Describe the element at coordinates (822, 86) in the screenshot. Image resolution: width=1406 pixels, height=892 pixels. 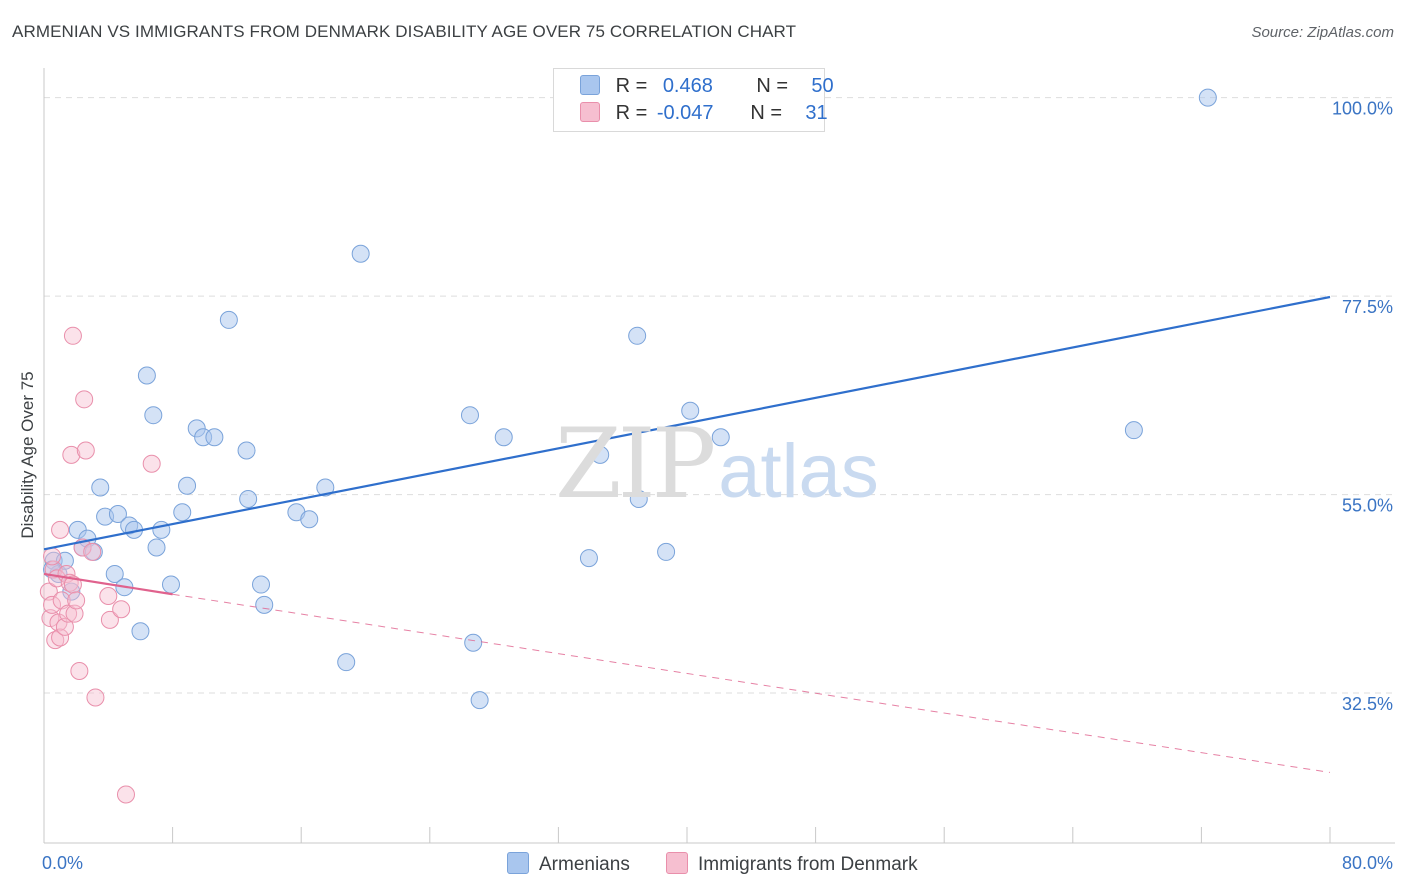
I see `legend-n-value: 50` at that location.